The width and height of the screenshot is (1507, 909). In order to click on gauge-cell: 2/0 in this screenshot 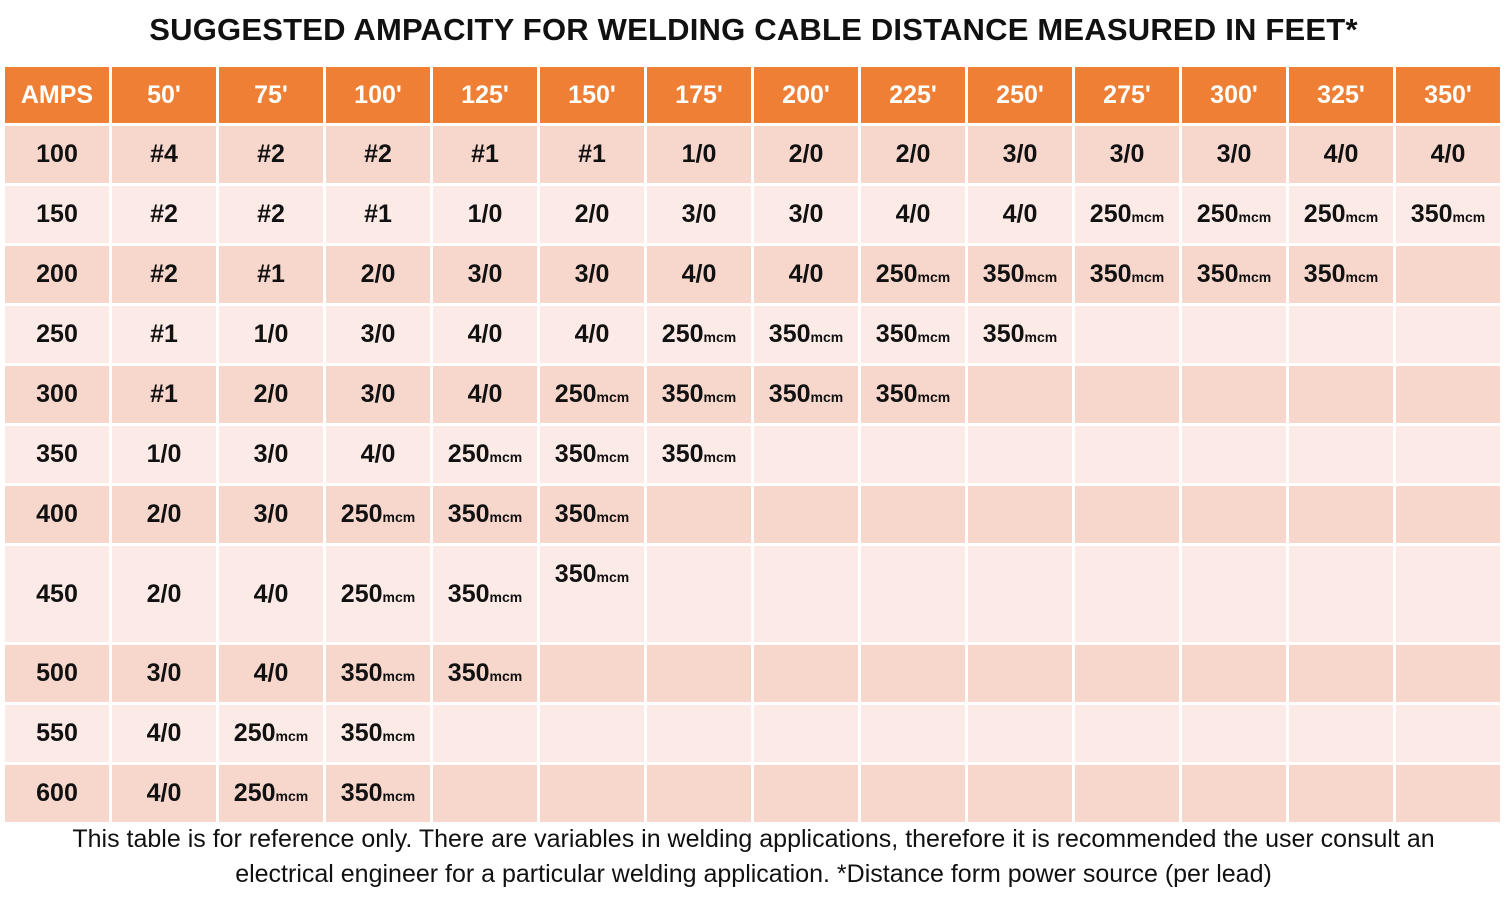, I will do `click(592, 214)`.